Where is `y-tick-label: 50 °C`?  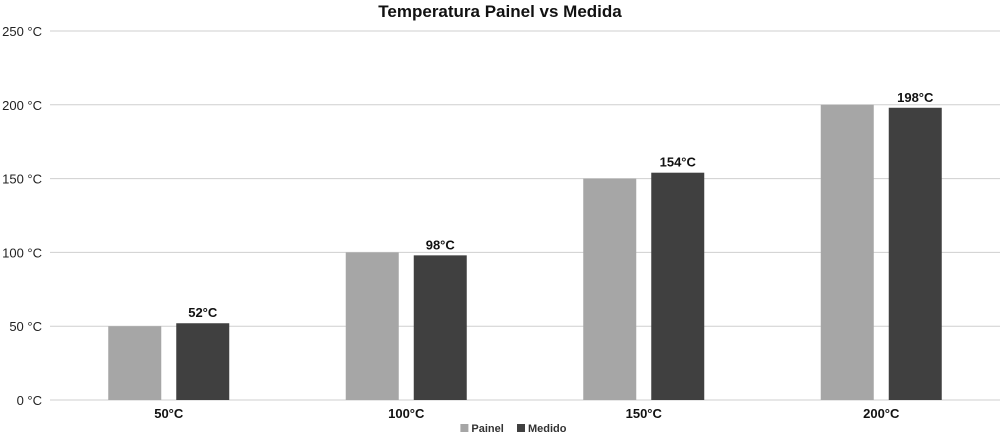
y-tick-label: 50 °C is located at coordinates (25, 326).